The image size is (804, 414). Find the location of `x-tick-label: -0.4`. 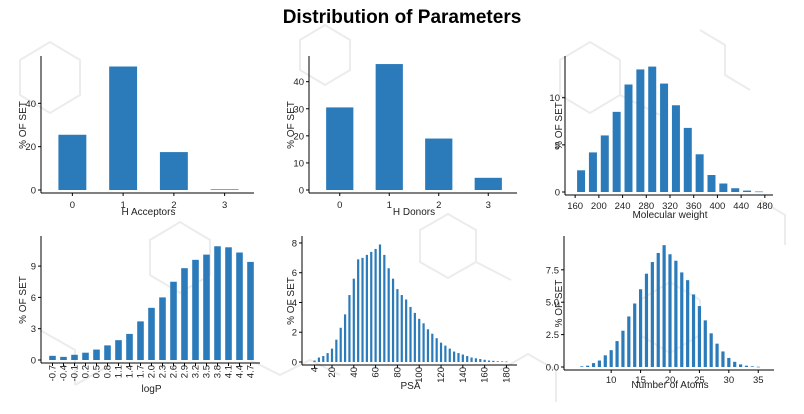

x-tick-label: -0.4 is located at coordinates (64, 373).